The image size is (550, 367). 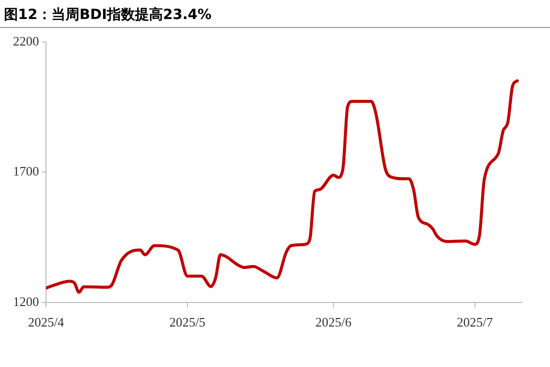 I want to click on y-tick-label: 1700, so click(x=26, y=171).